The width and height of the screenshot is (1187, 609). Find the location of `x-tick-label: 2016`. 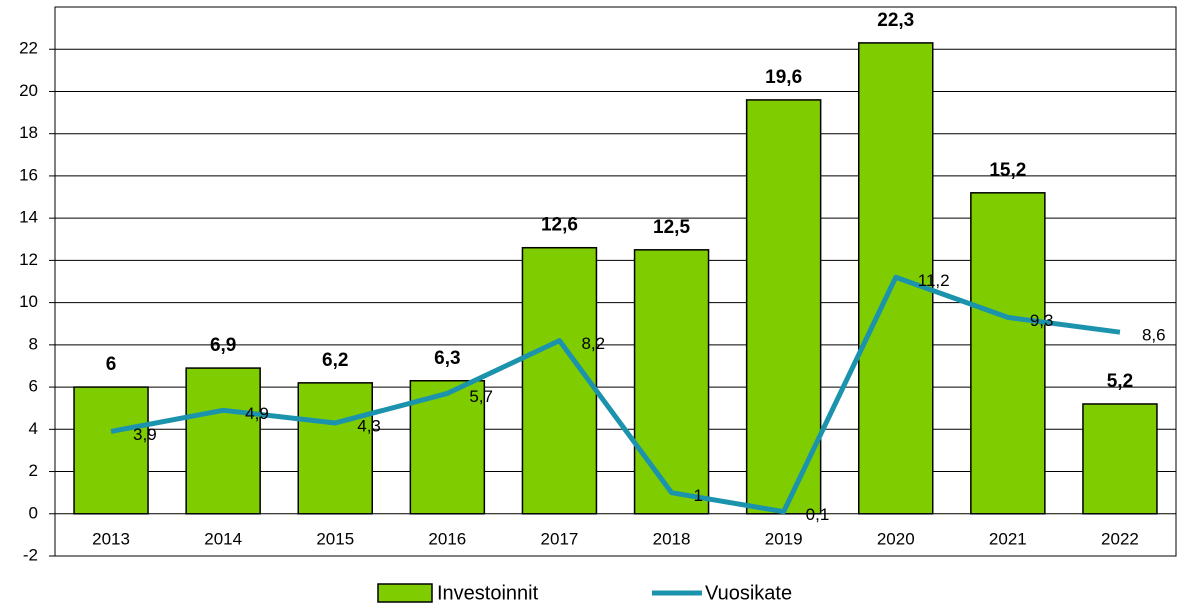

x-tick-label: 2016 is located at coordinates (447, 538).